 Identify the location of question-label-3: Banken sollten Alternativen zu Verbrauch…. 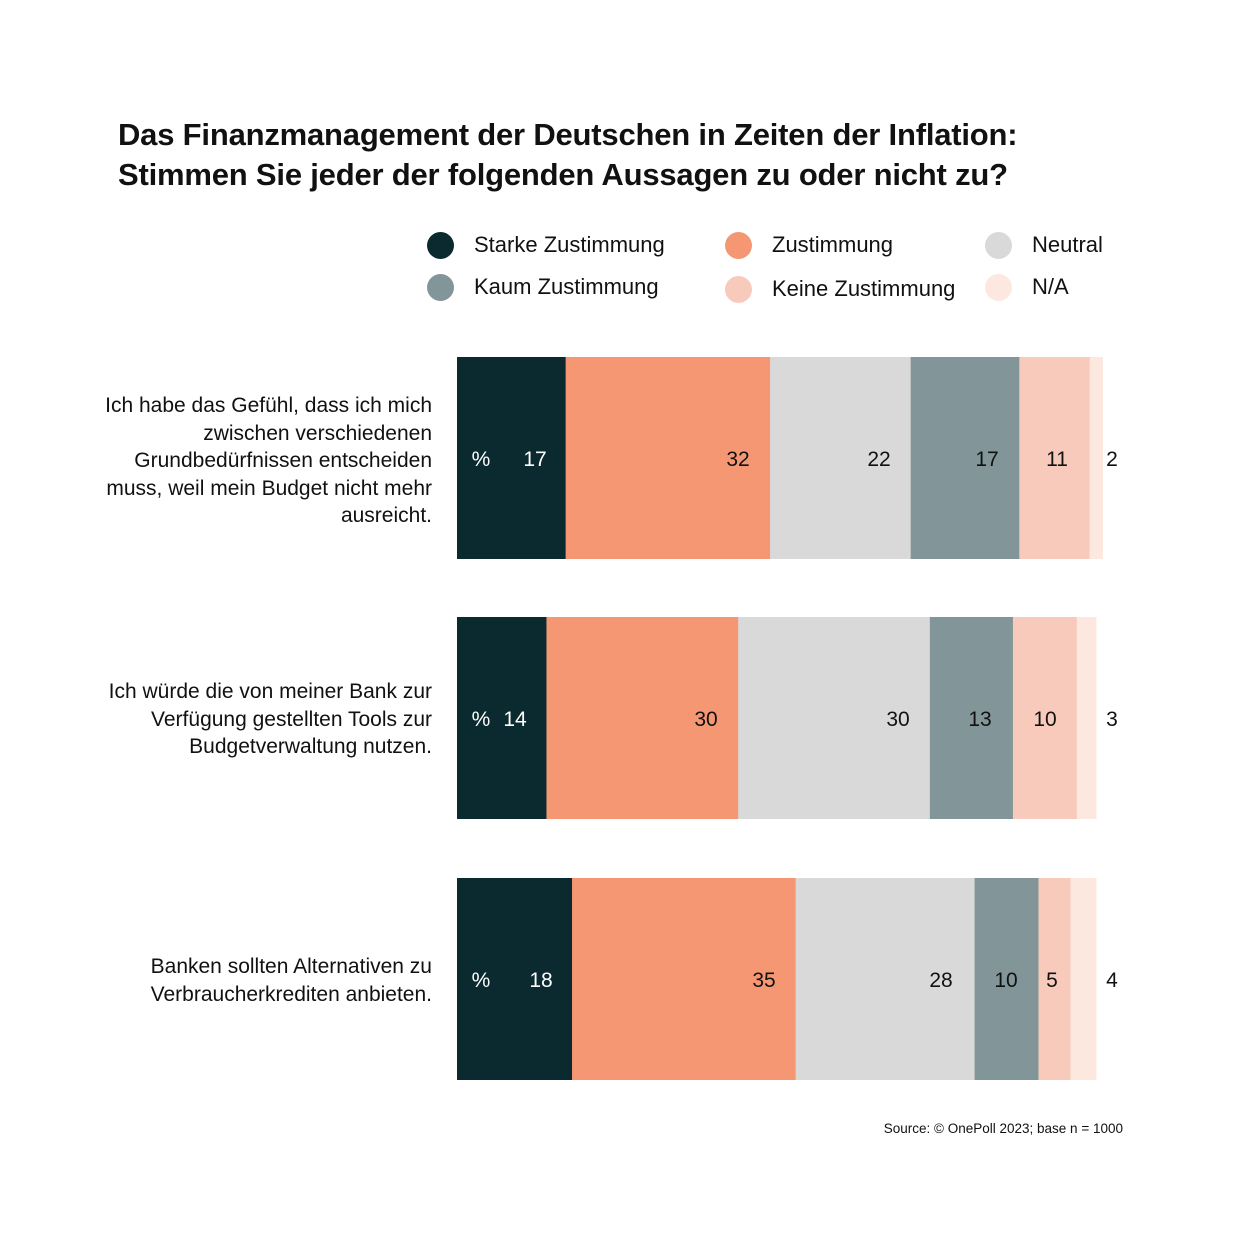
(291, 980).